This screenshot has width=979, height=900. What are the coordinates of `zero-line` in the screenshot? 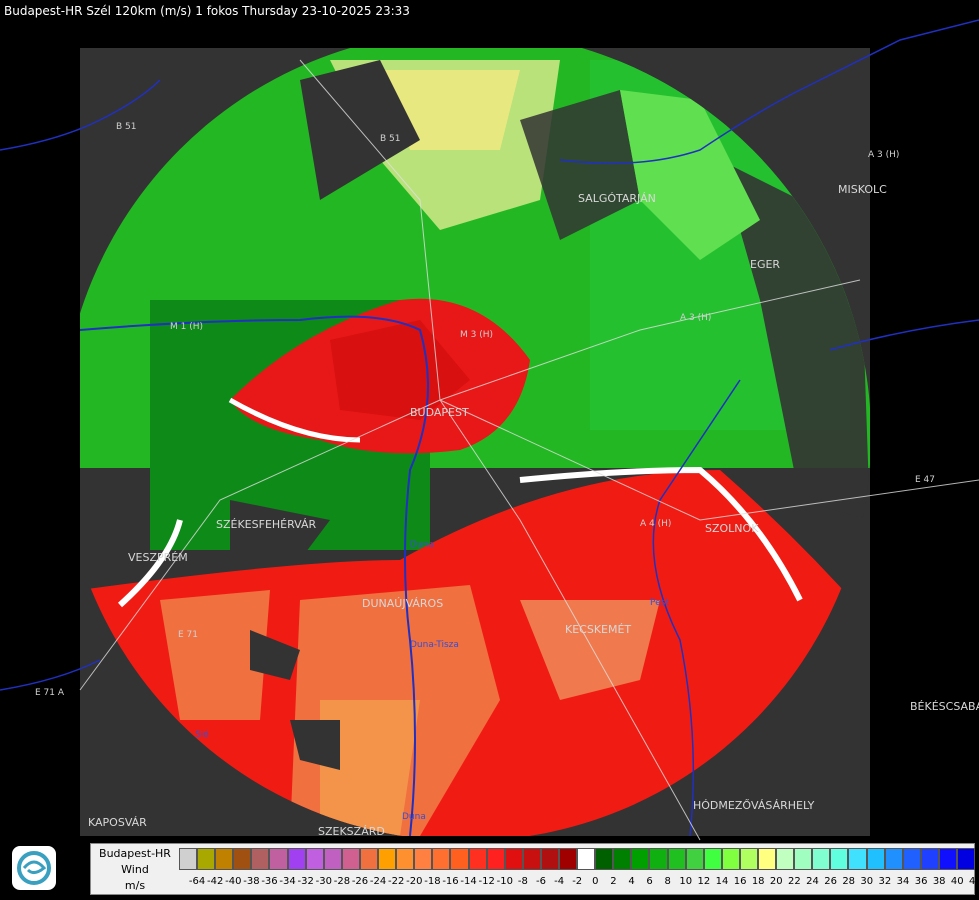 It's located at (460, 537).